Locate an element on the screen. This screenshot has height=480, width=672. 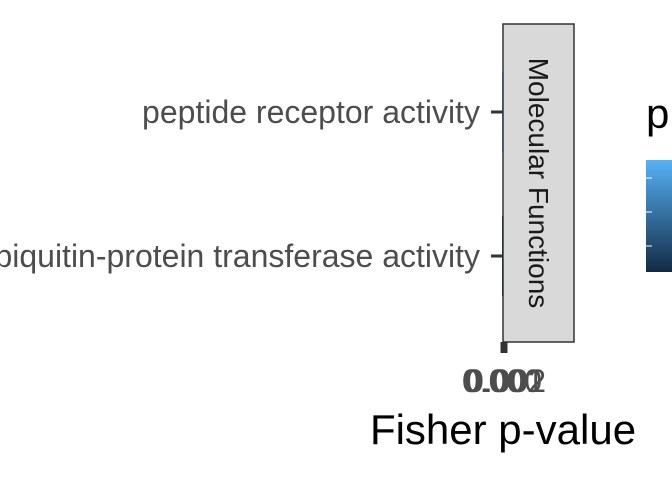
x-tick-label-2: 0.001 is located at coordinates (504, 381).